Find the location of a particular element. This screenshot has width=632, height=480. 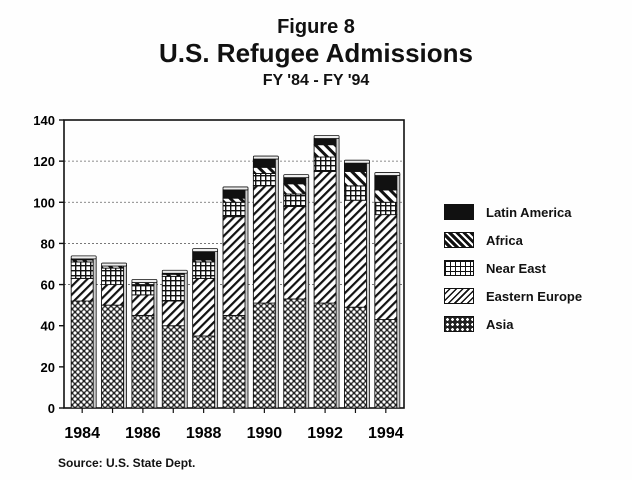

bar-1993 is located at coordinates (357, 284).